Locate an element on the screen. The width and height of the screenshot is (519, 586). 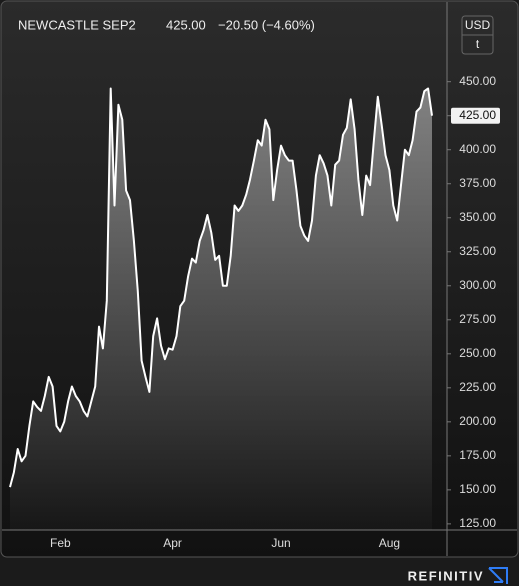
last-price-marker is located at coordinates (475, 115).